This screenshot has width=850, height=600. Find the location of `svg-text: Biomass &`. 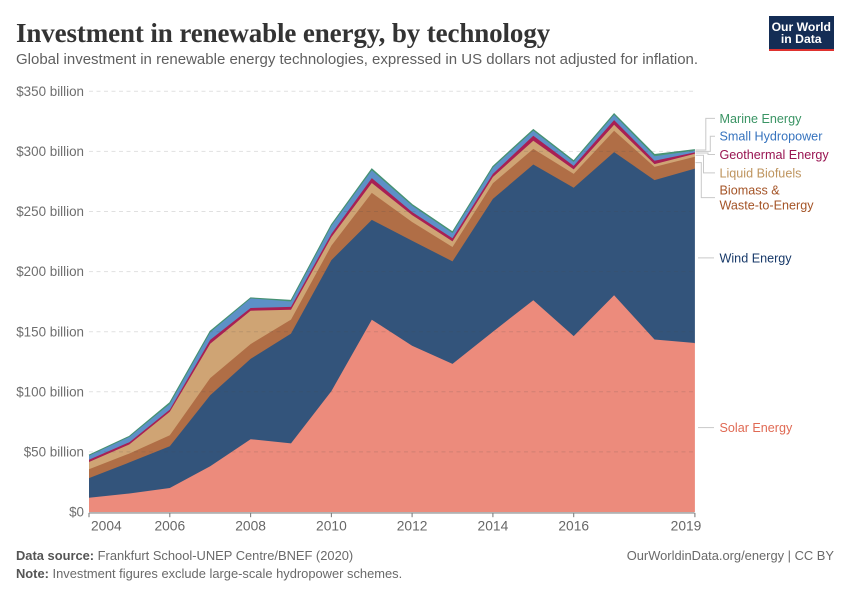

svg-text: Biomass & is located at coordinates (750, 191).